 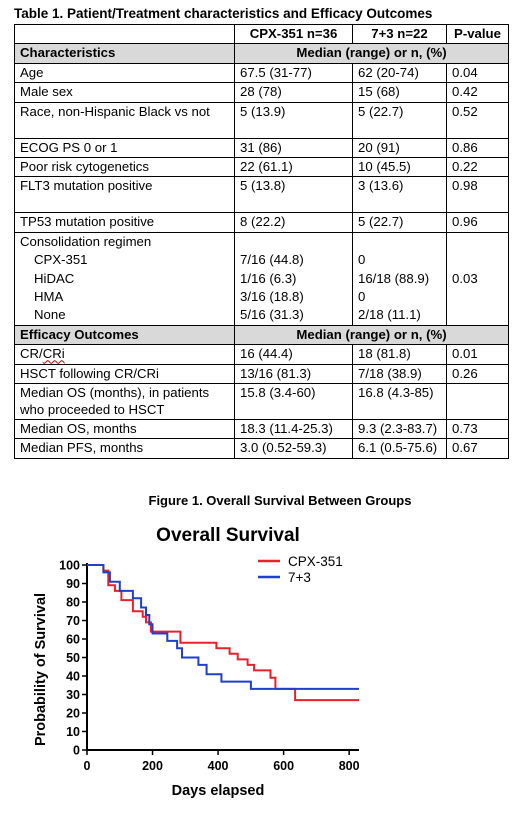 What do you see at coordinates (293, 195) in the screenshot?
I see `cpx-value: 5 (13.8)` at bounding box center [293, 195].